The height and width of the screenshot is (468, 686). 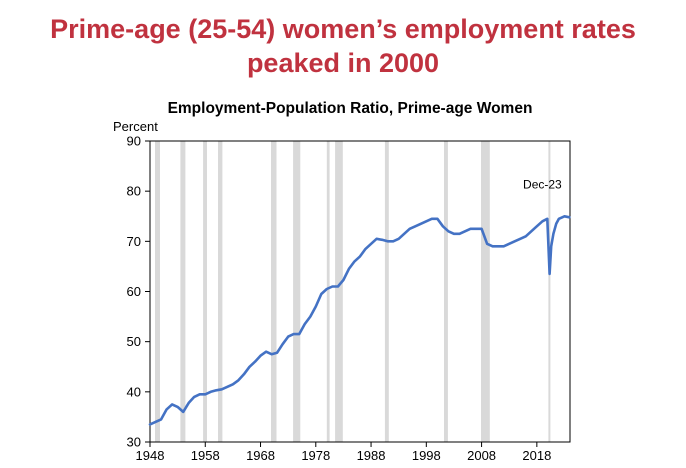 What do you see at coordinates (536, 455) in the screenshot?
I see `x-tick-label-2018: 2018` at bounding box center [536, 455].